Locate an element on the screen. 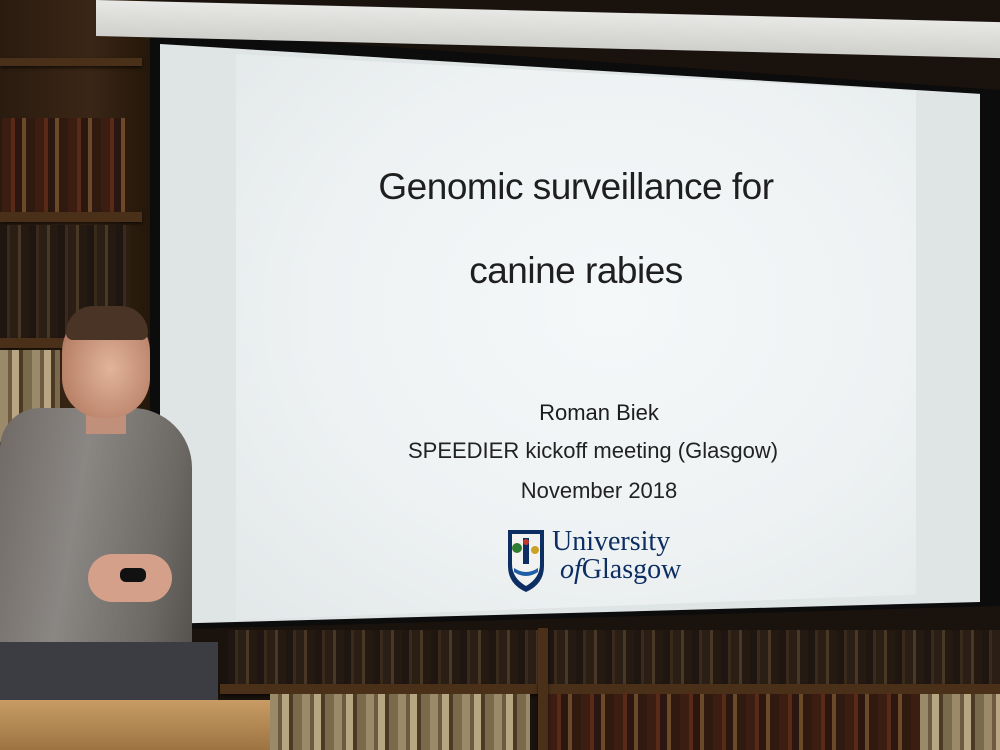 This screenshot has height=750, width=1000. slide-meeting: SPEEDIER kickoff meeting (Glasgow) is located at coordinates (593, 450).